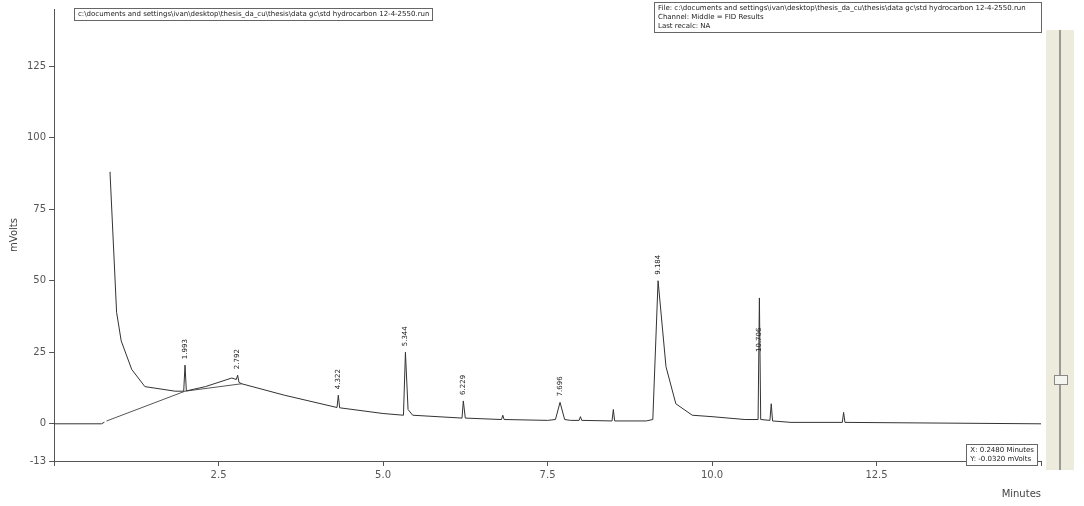 This screenshot has width=1084, height=506. I want to click on x-tick-label: 12.5, so click(876, 474).